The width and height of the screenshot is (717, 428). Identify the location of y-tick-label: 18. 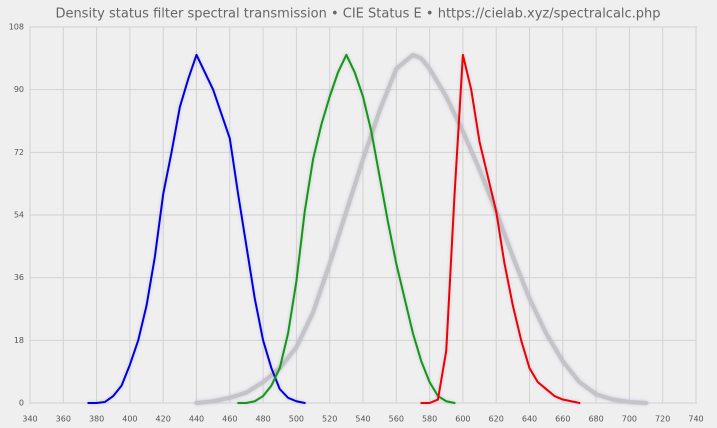
(19, 340).